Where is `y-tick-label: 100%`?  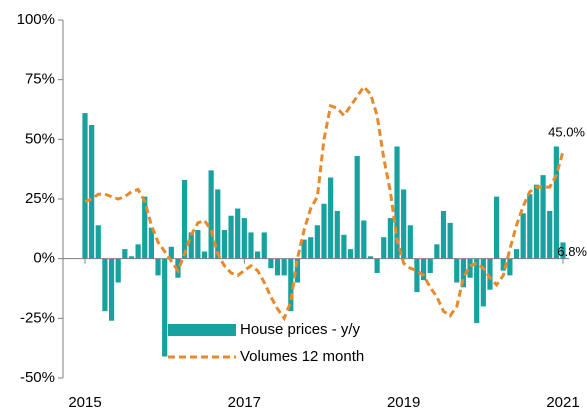
y-tick-label: 100% is located at coordinates (36, 19).